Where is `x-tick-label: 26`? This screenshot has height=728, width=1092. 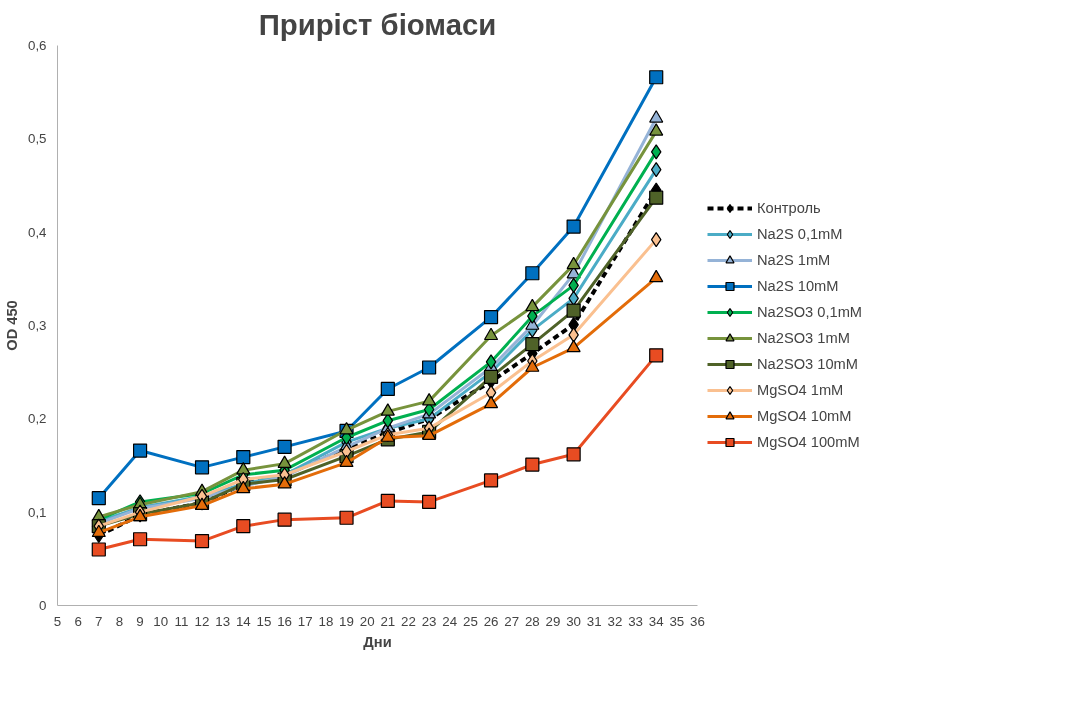 x-tick-label: 26 is located at coordinates (491, 621).